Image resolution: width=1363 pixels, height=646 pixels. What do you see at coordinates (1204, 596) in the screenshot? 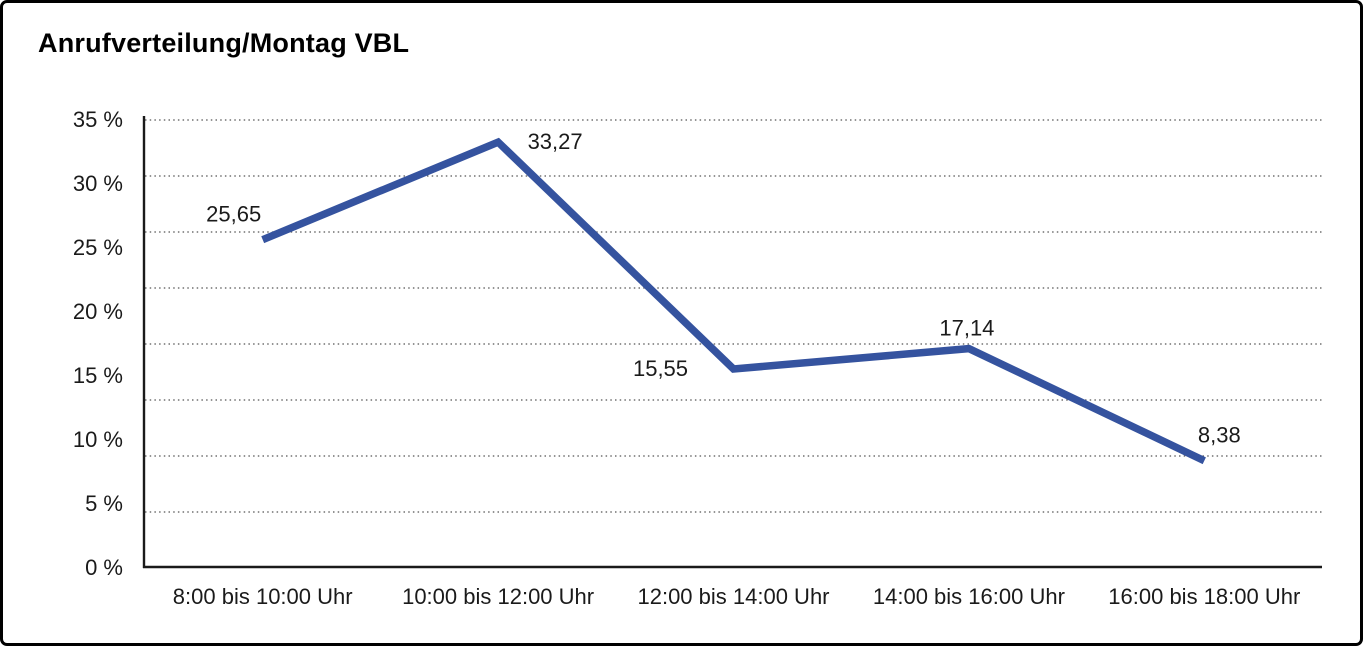
I see `x-axis-category-label: 16:00 bis 18:00 Uhr` at bounding box center [1204, 596].